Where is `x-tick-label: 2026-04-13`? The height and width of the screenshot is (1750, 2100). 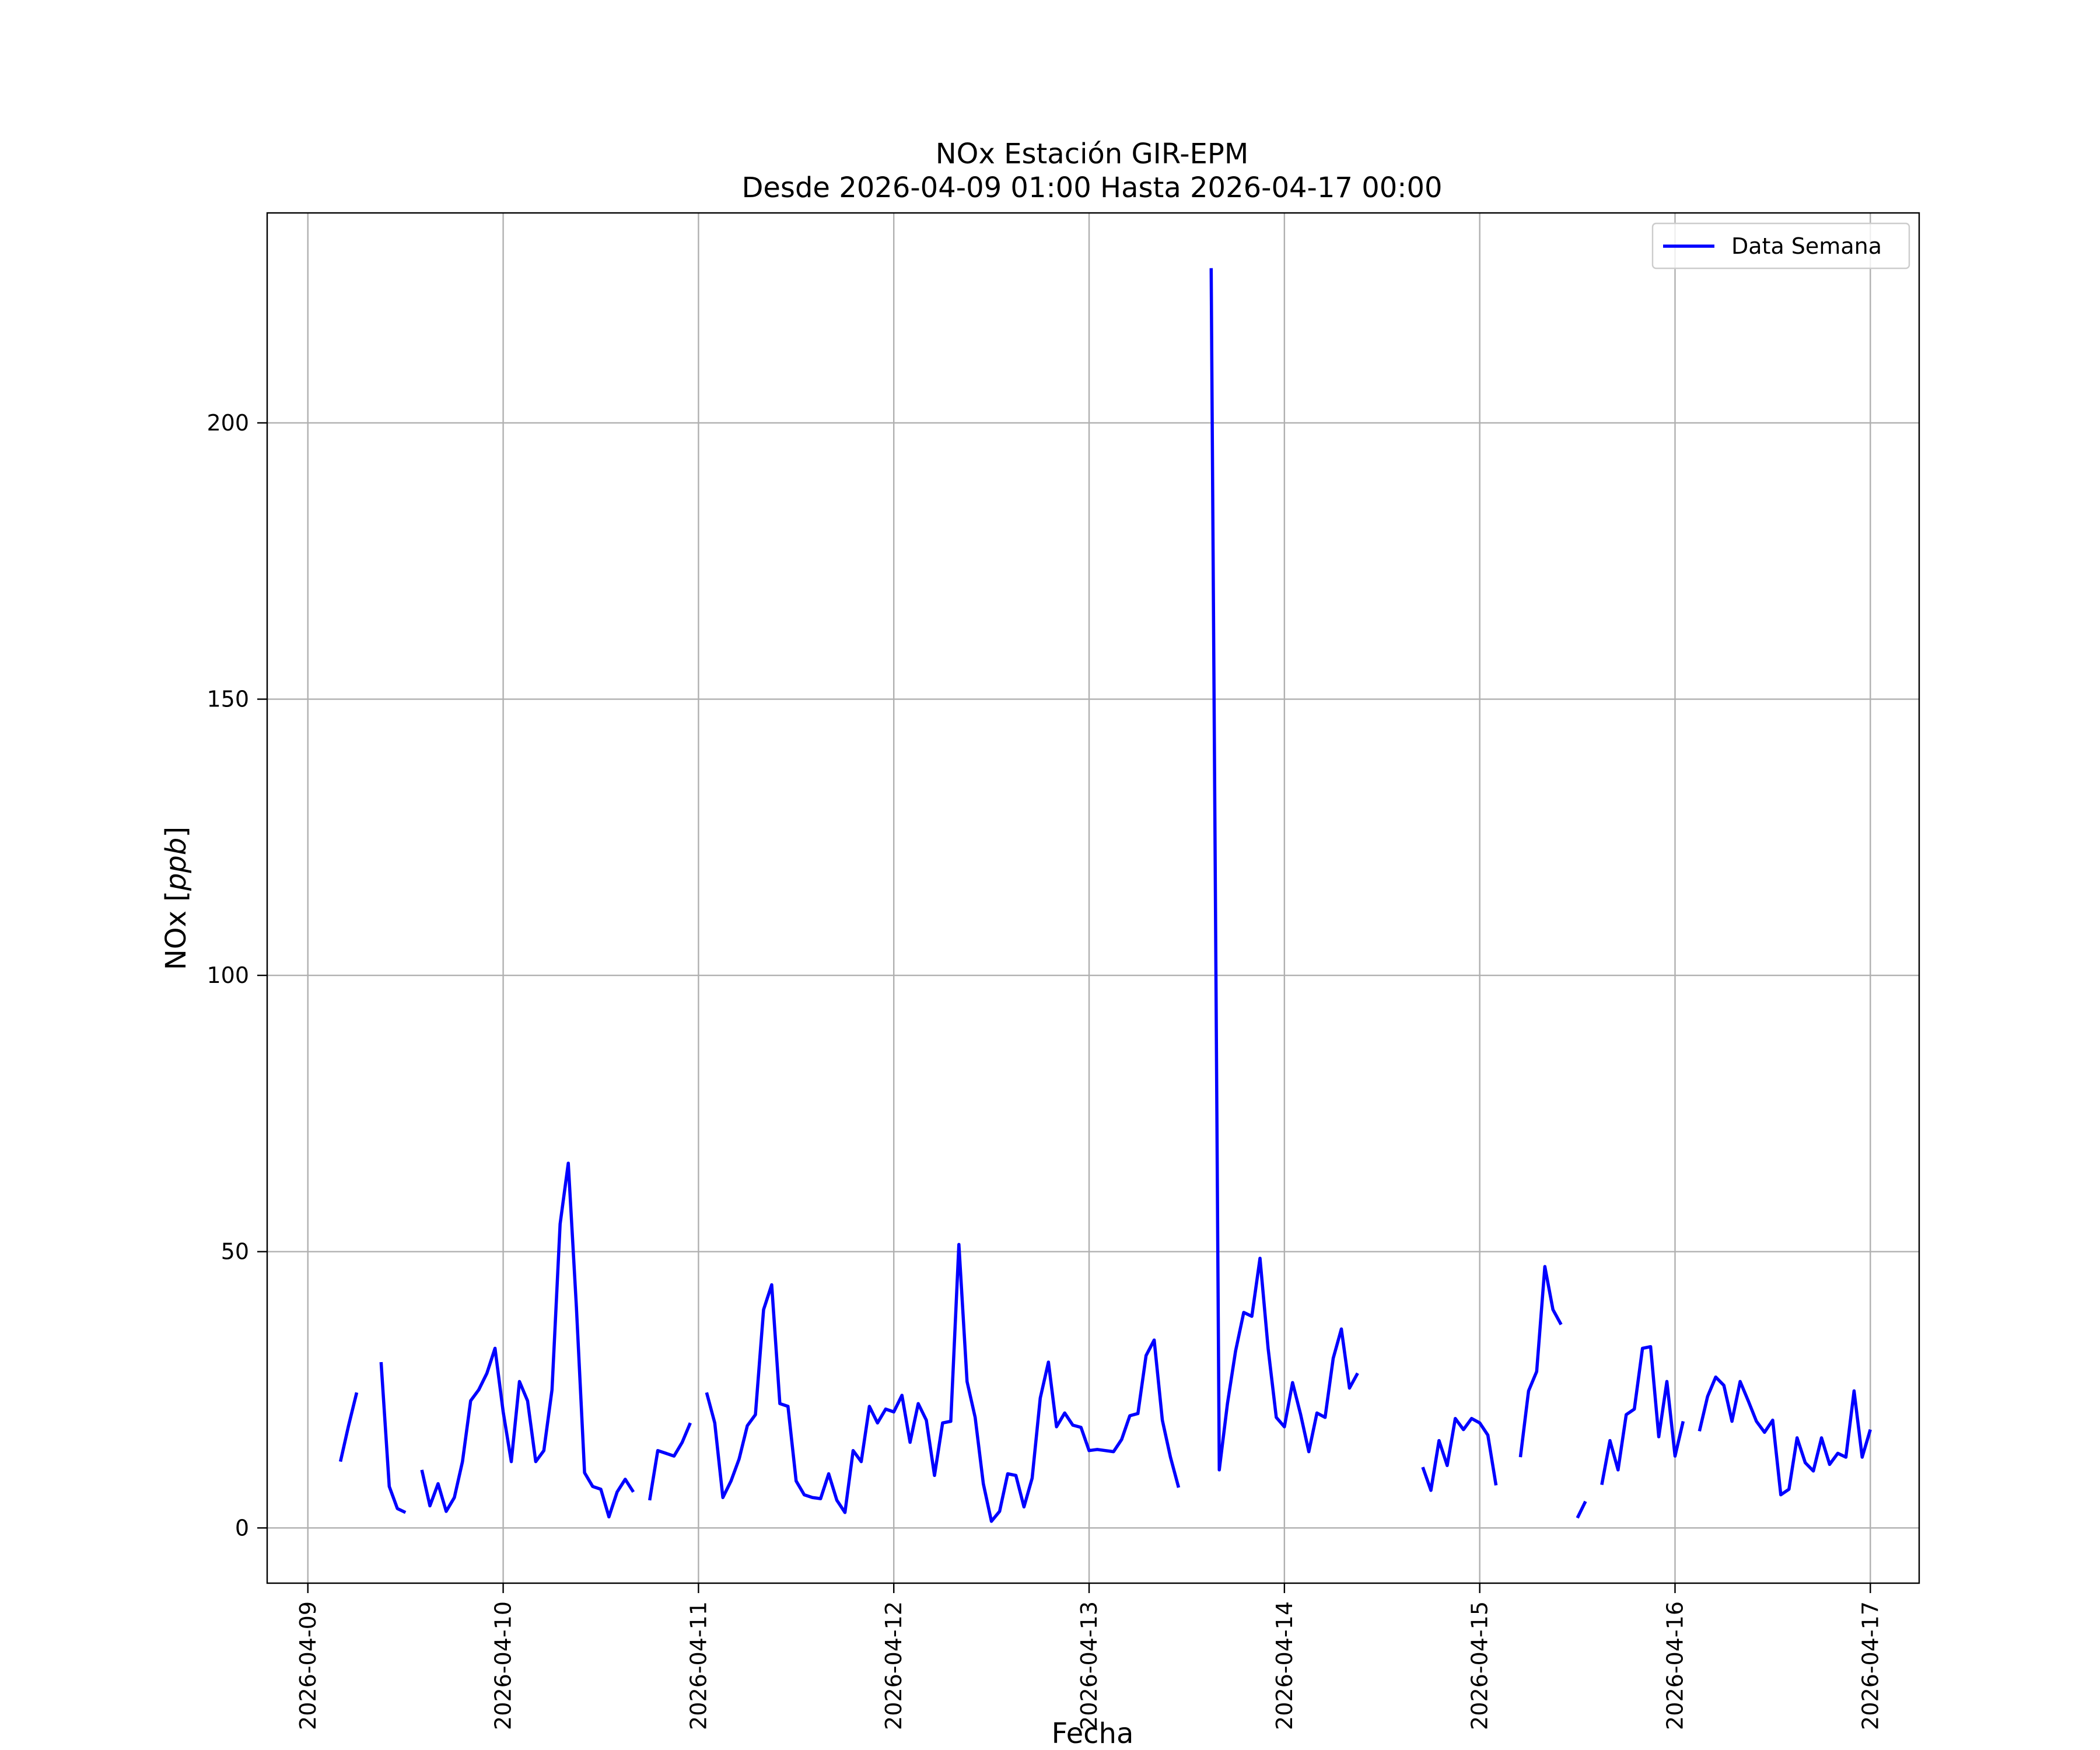
x-tick-label: 2026-04-13 is located at coordinates (1089, 1665).